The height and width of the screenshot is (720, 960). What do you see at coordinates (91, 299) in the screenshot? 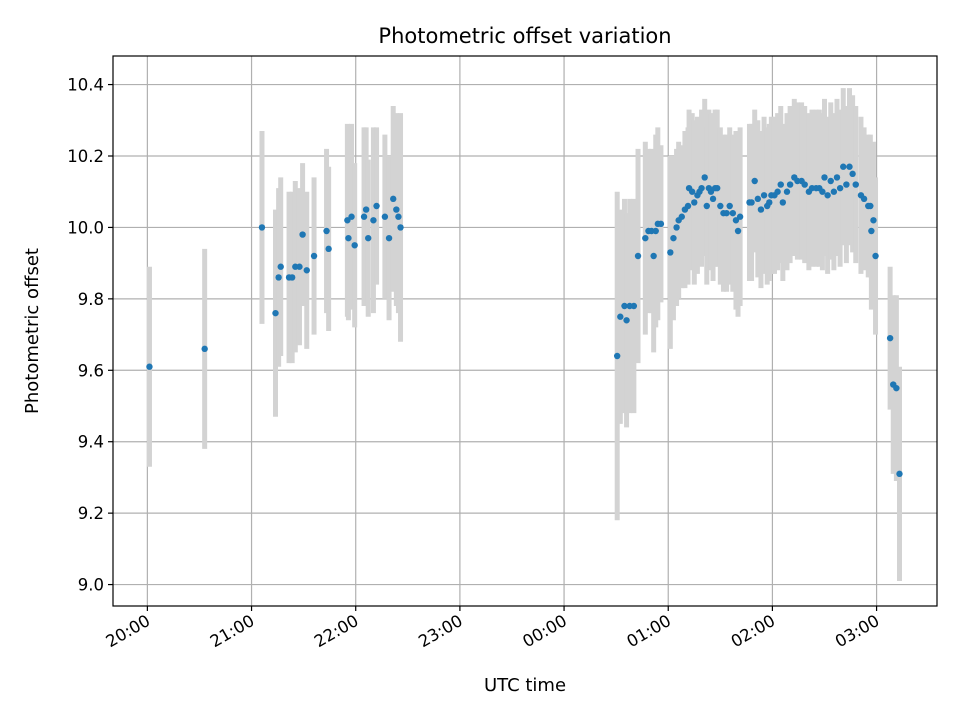
I see `y-tick-label: 9.8` at bounding box center [91, 299].